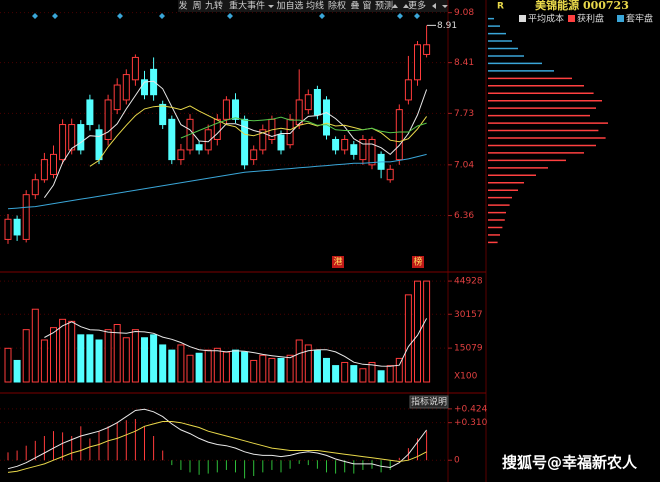  What do you see at coordinates (468, 282) in the screenshot?
I see `y-tick-label: 44928` at bounding box center [468, 282].